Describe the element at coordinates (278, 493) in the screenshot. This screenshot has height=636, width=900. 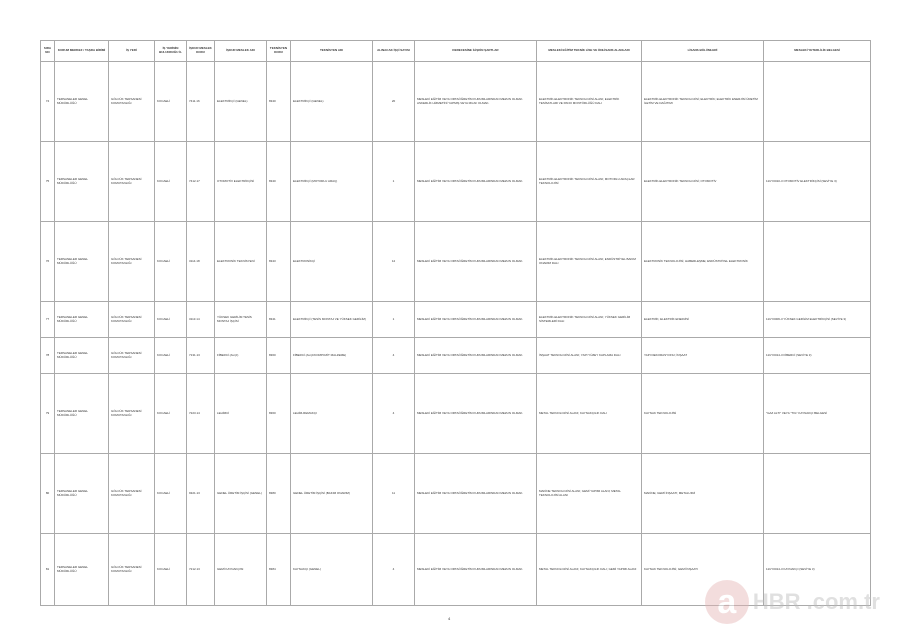
I see `cell-tcode: 8380` at that location.